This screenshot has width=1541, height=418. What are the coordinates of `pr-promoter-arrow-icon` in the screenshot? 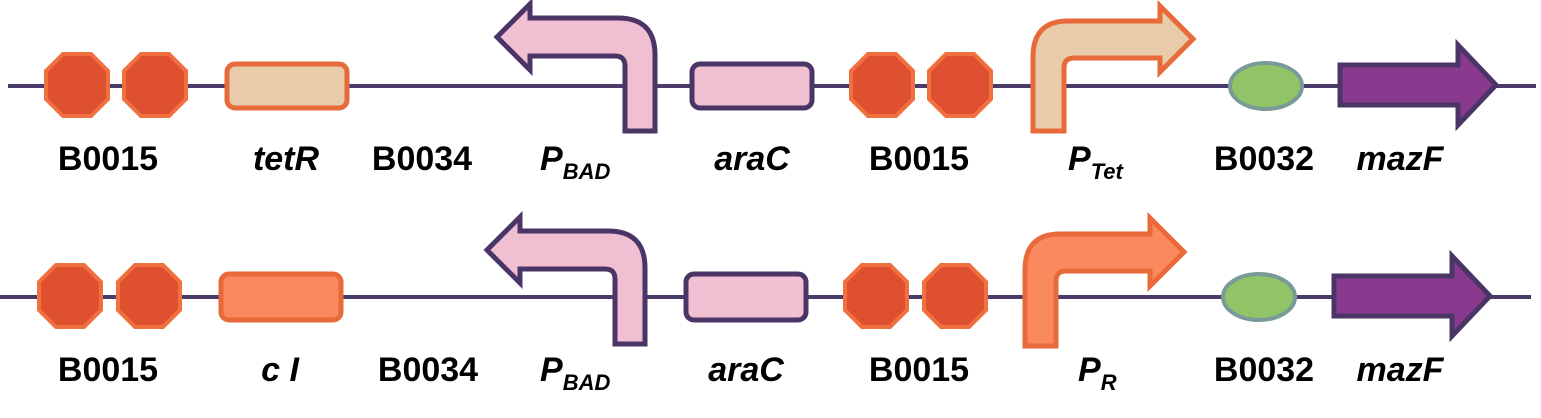 It's located at (1105, 280).